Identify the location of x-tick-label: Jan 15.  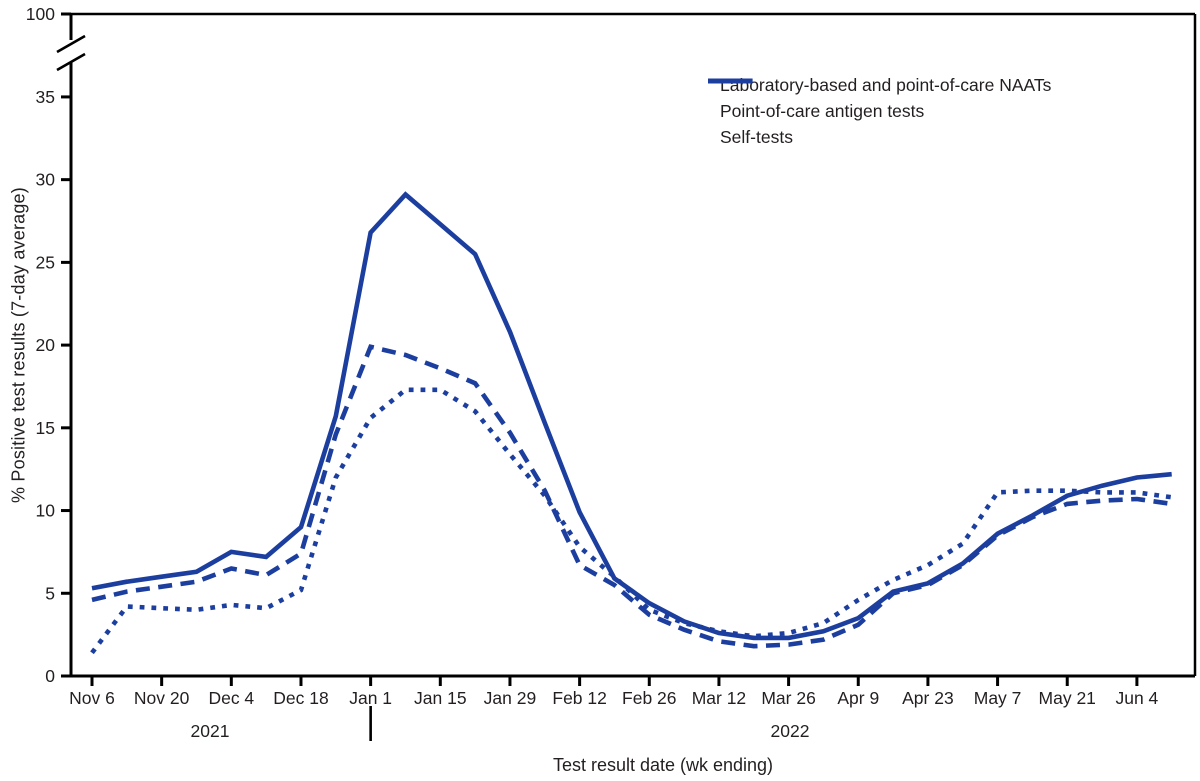
(440, 698).